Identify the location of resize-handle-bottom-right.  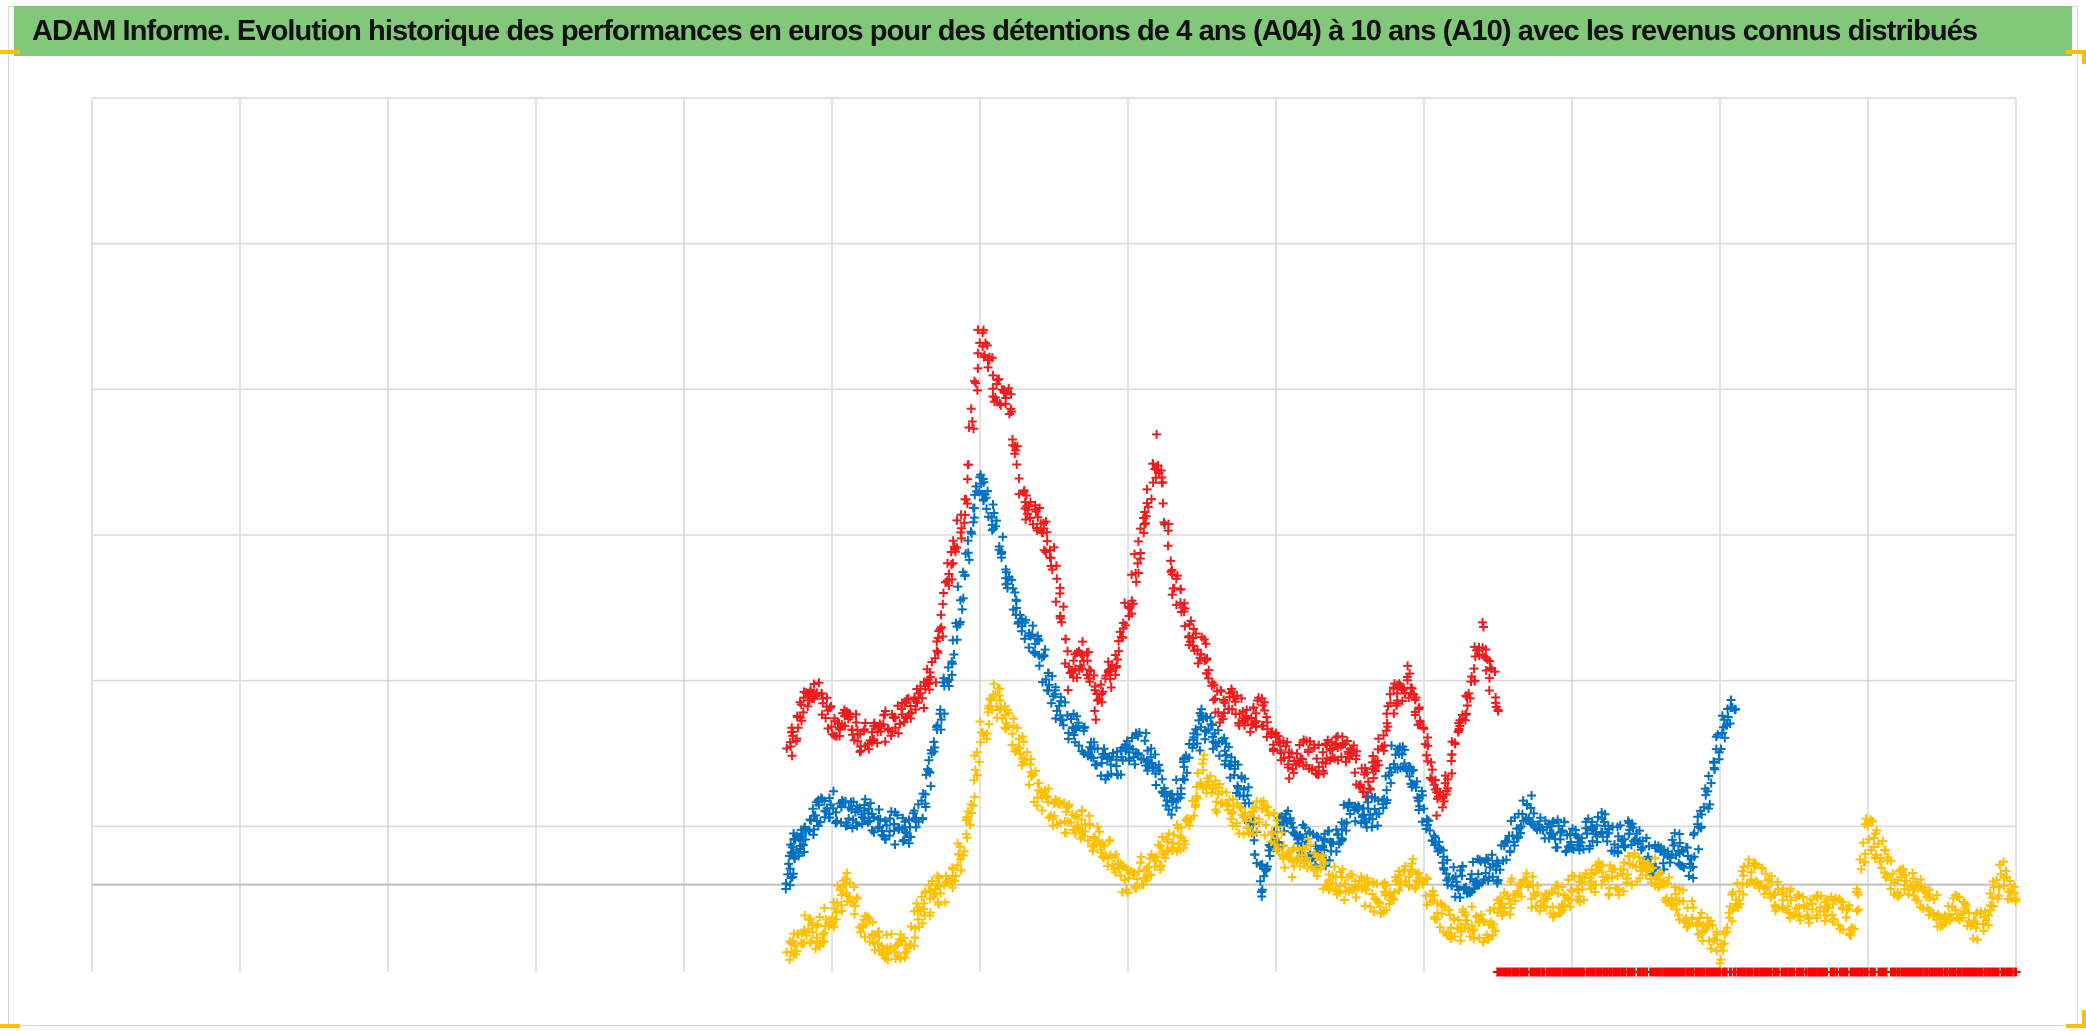
(2076, 1026).